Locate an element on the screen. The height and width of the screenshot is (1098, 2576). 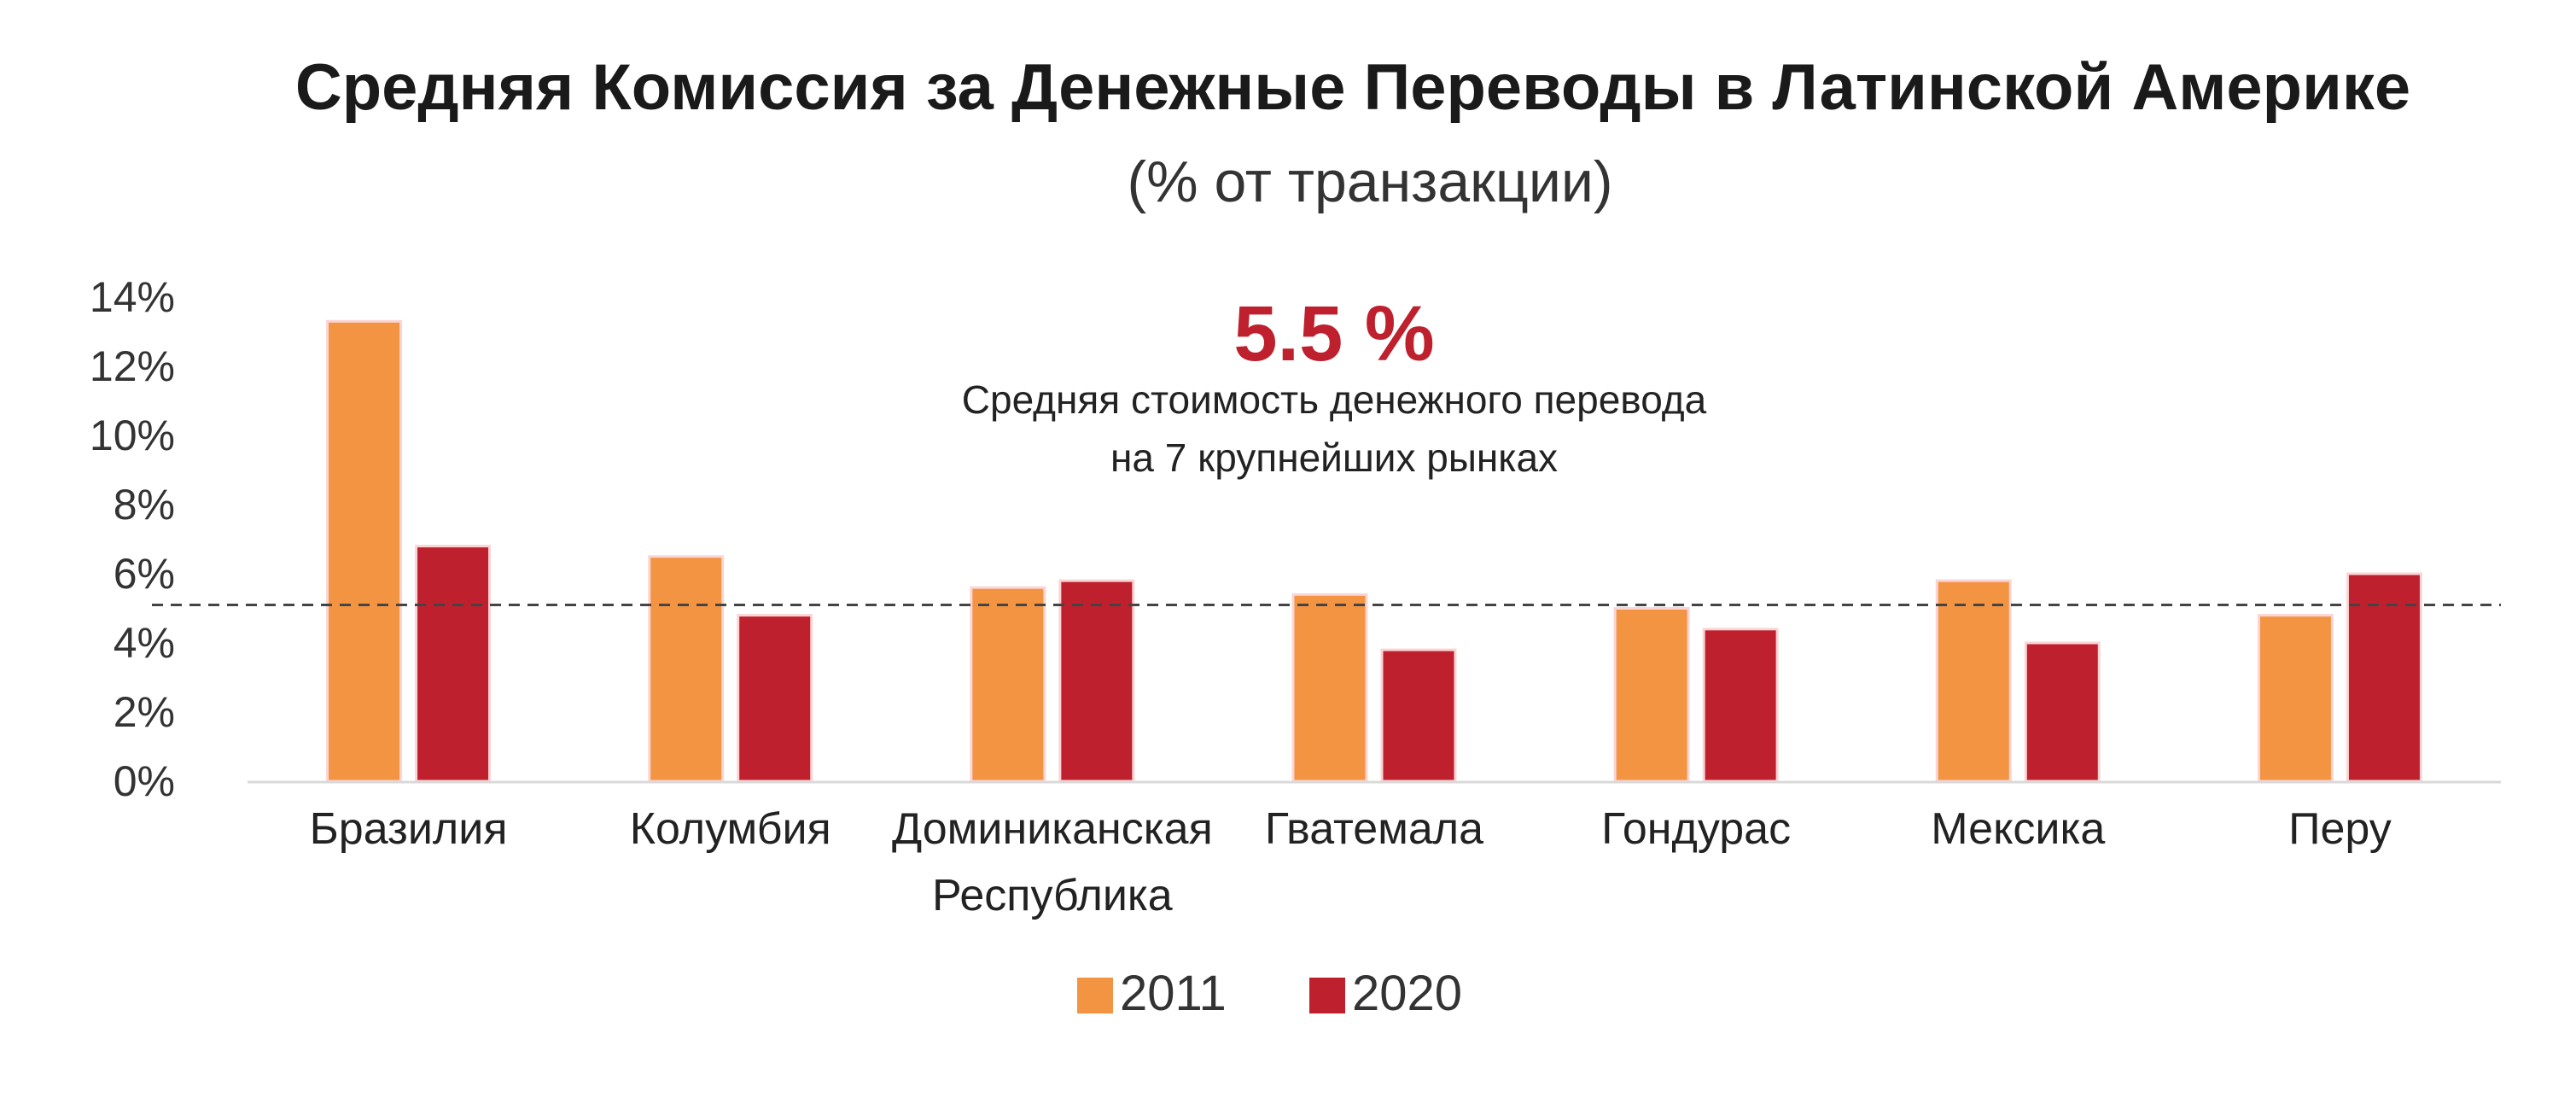
x-tick-label: Колумбия is located at coordinates (730, 829).